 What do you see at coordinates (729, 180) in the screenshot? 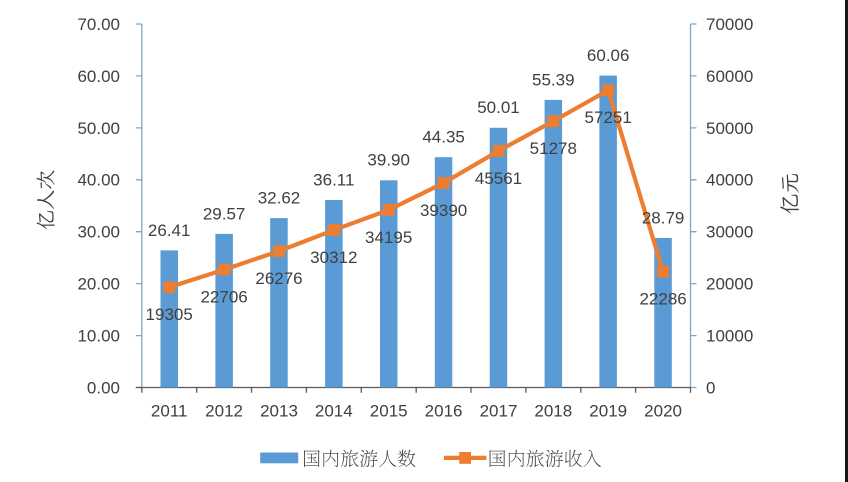
I see `svg-text: 40000` at bounding box center [729, 180].